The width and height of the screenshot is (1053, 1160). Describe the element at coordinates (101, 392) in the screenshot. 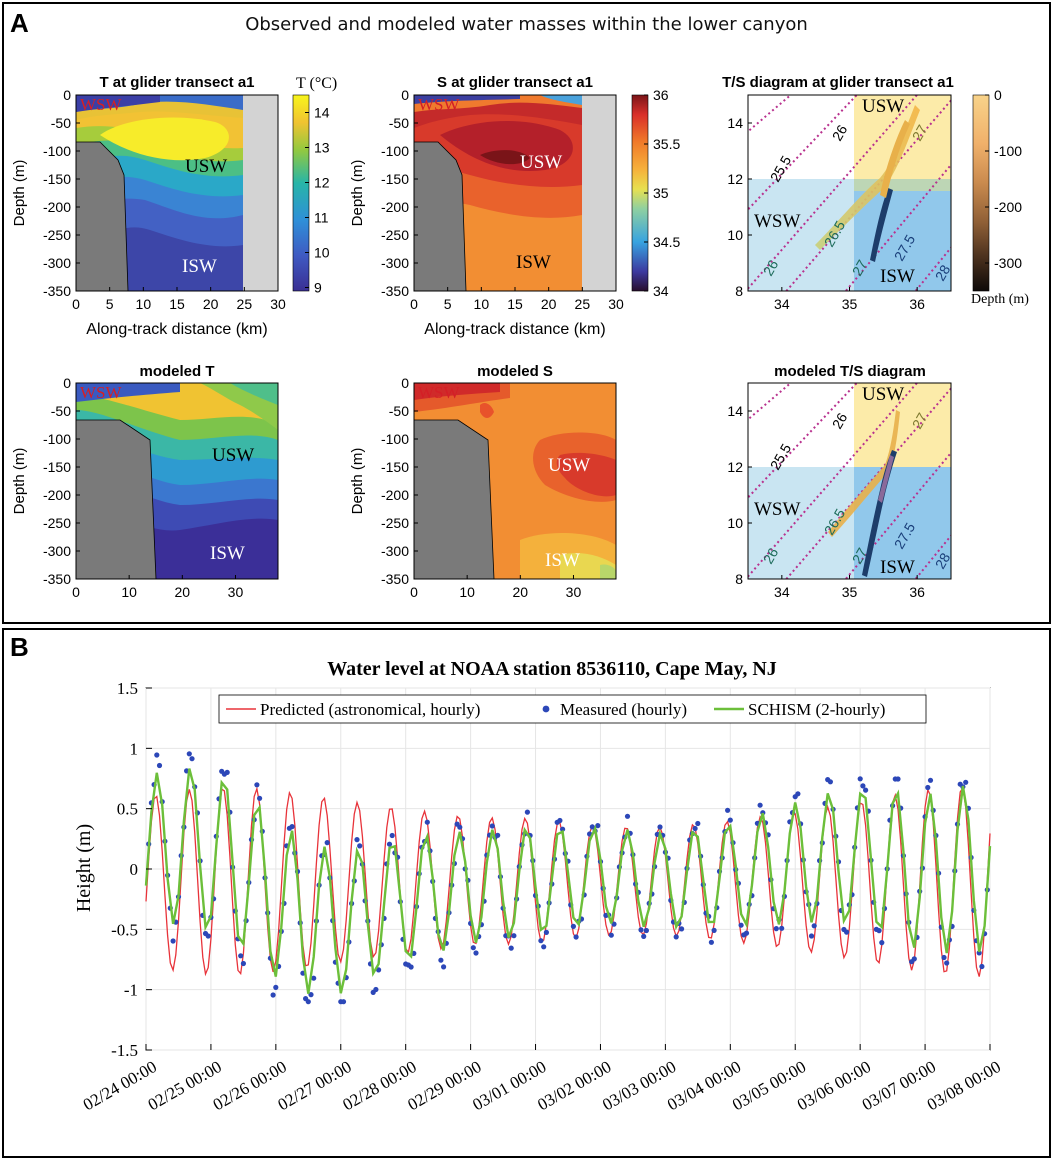

I see `t-mod-label-wsw: WSW` at that location.